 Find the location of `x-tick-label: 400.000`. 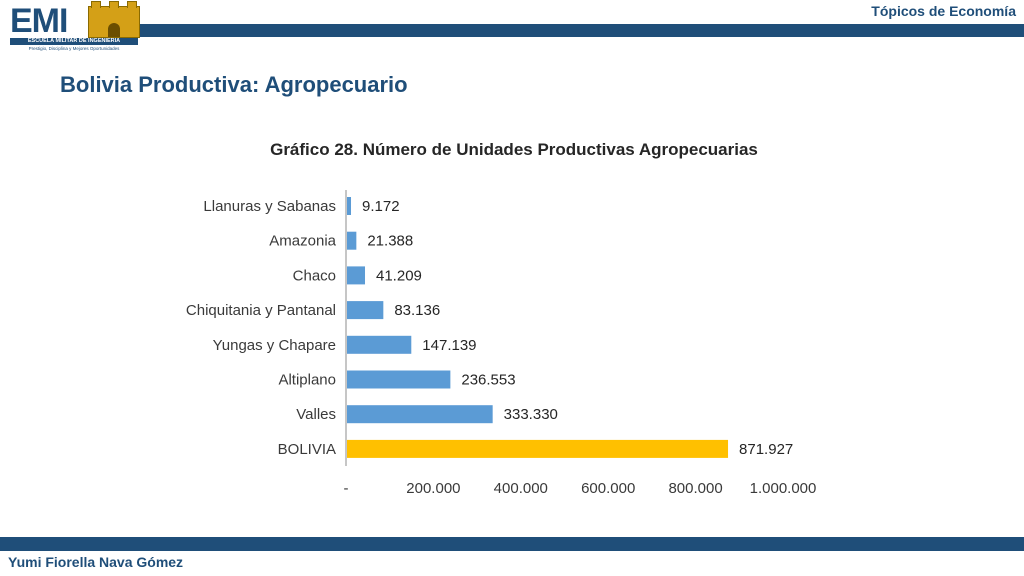

x-tick-label: 400.000 is located at coordinates (521, 488).